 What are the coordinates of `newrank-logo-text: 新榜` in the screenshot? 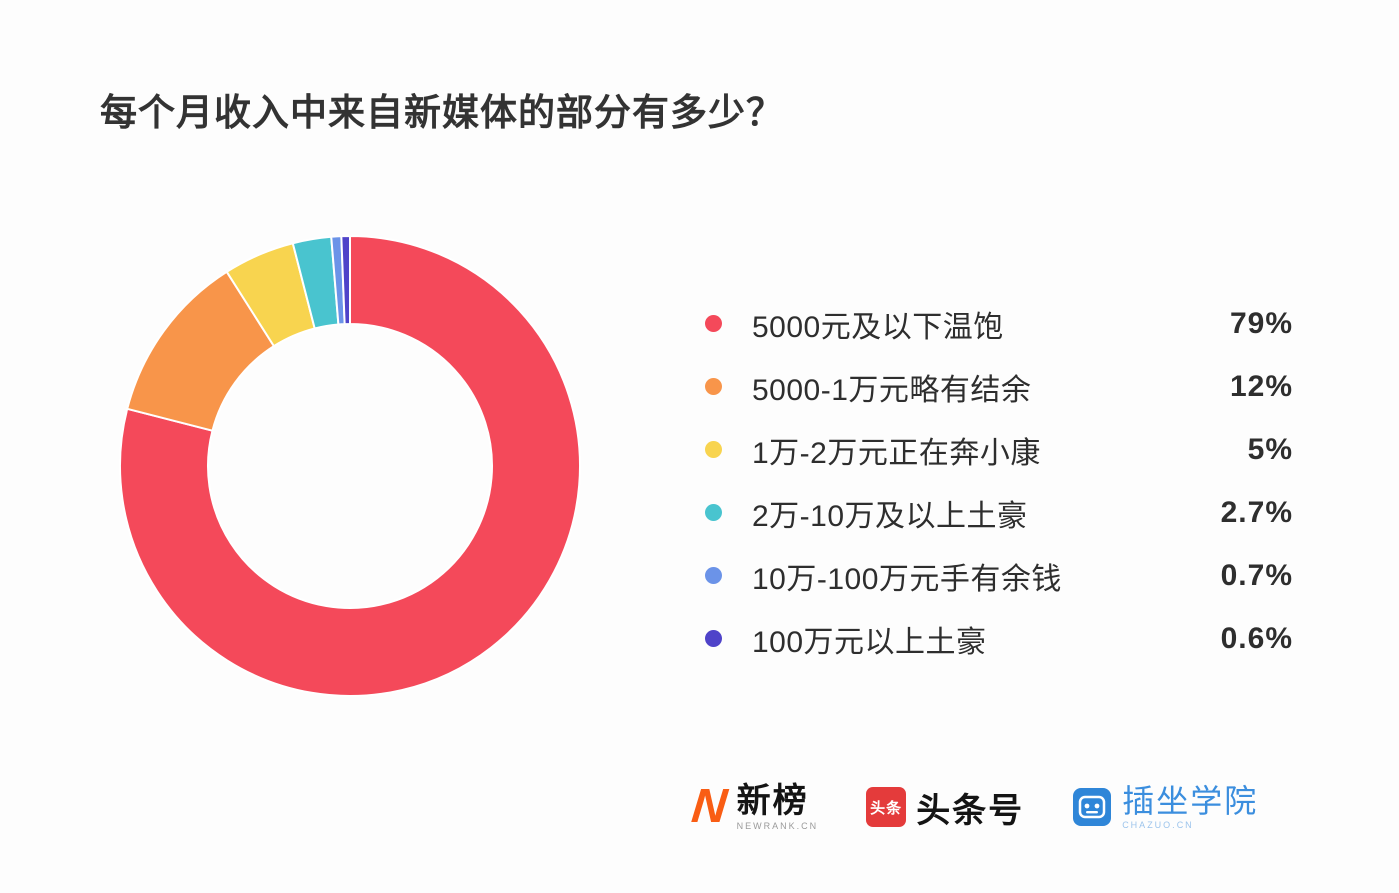 It's located at (772, 800).